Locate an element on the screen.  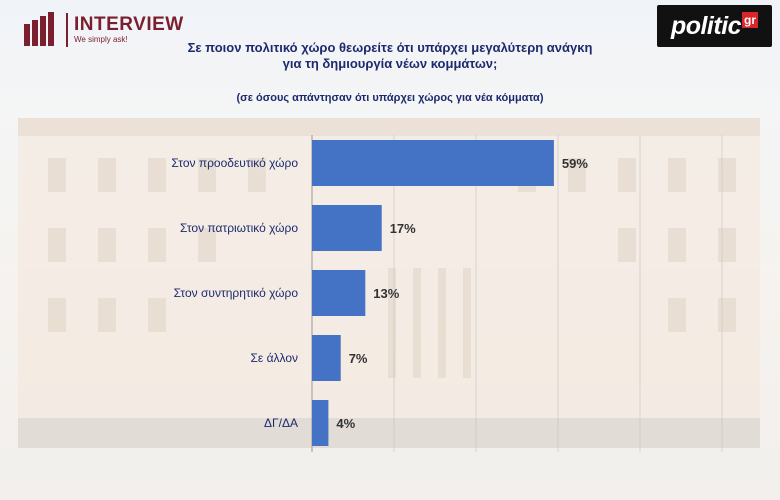
value-label: 13% is located at coordinates (386, 293).